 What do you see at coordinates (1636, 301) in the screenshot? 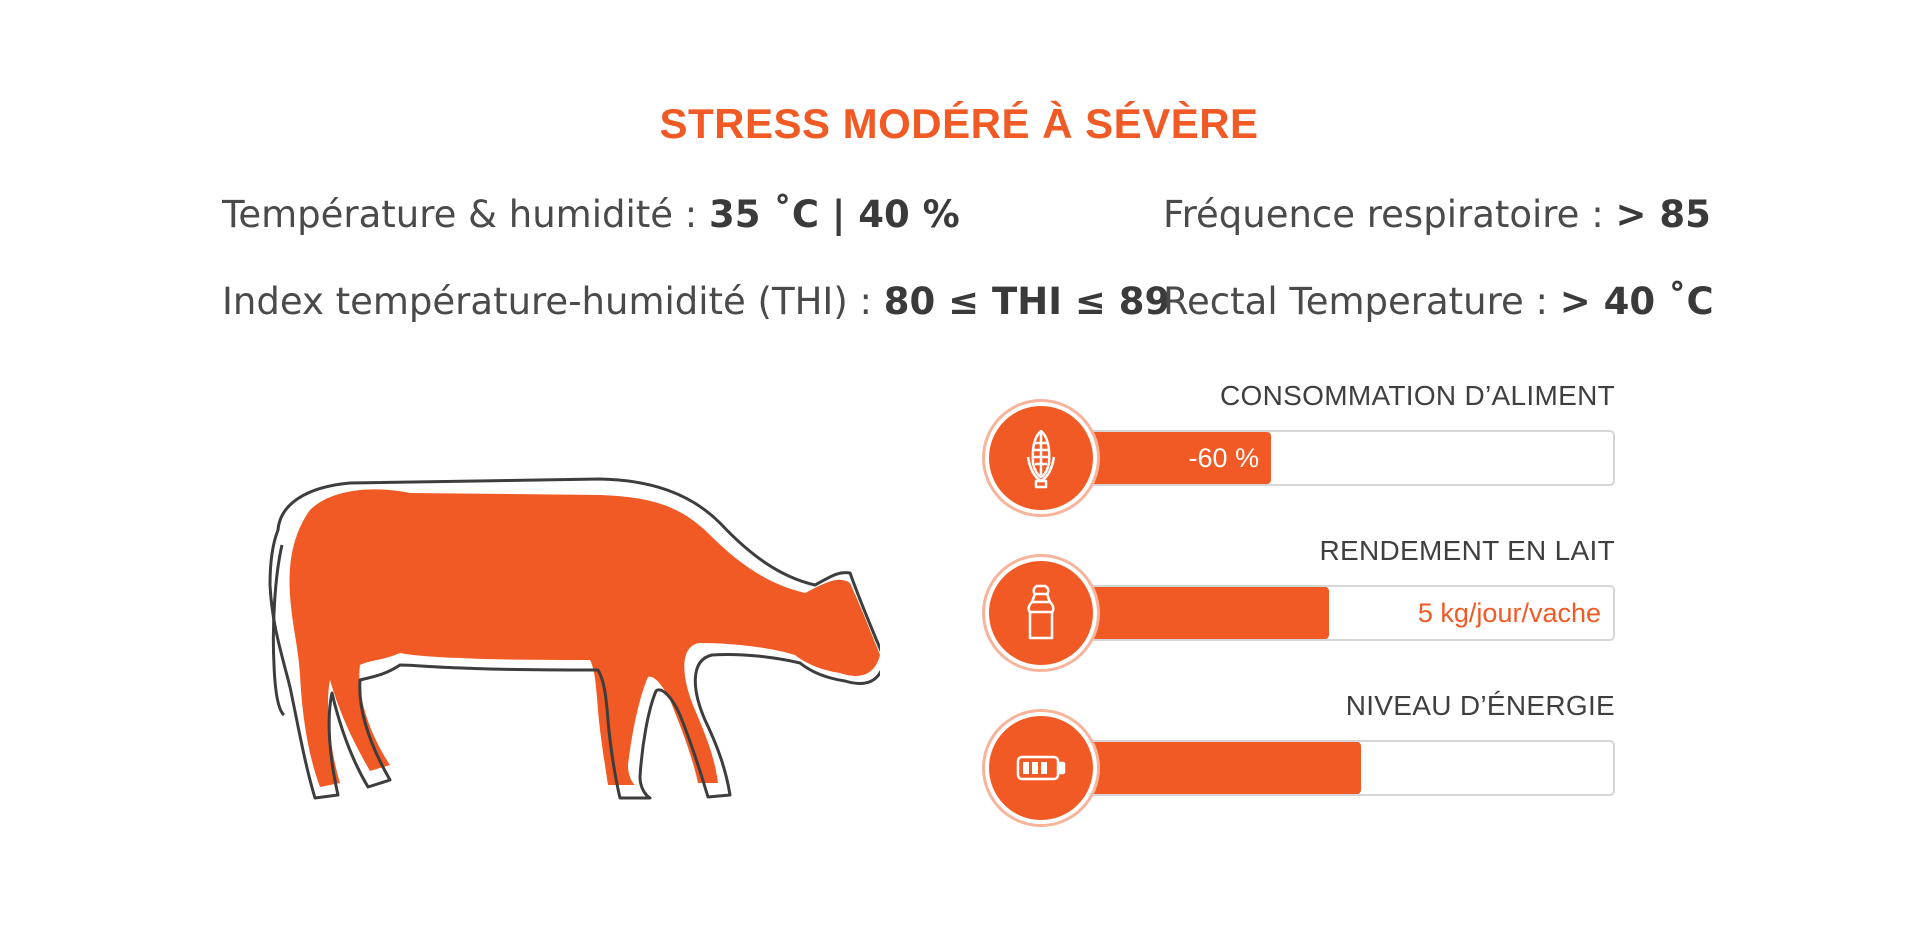
I see `stat-value: > 40 ˚C` at bounding box center [1636, 301].